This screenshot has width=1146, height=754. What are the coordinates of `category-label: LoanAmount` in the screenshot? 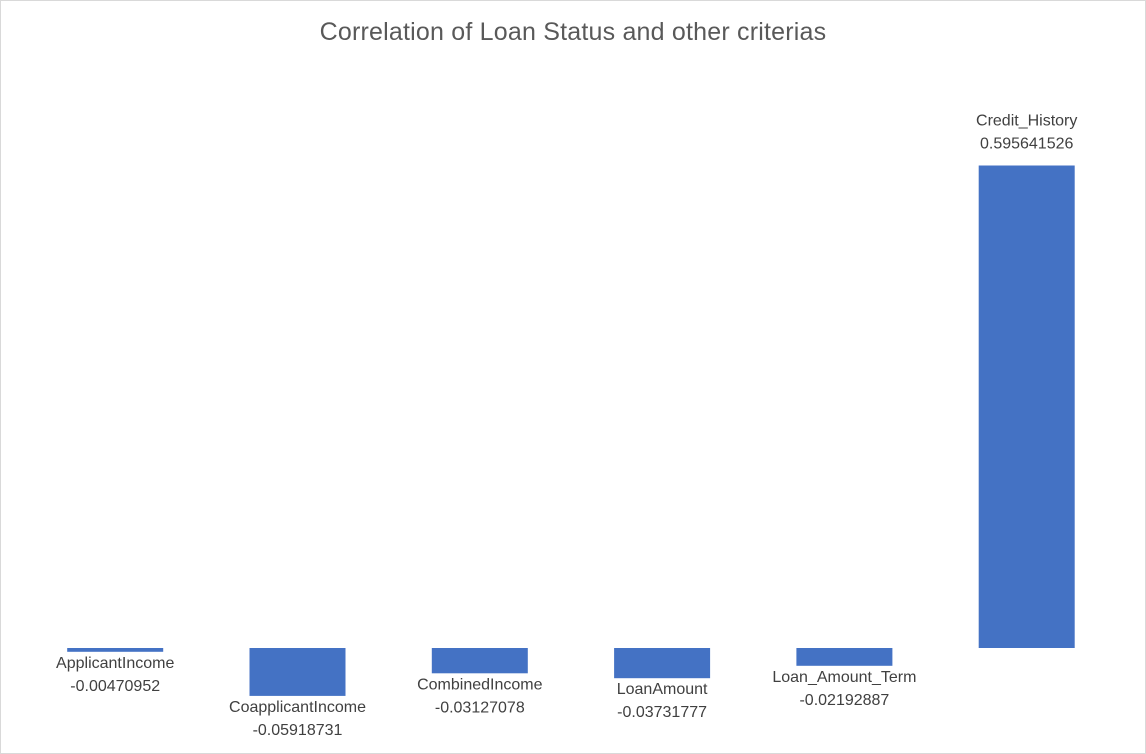 It's located at (662, 689).